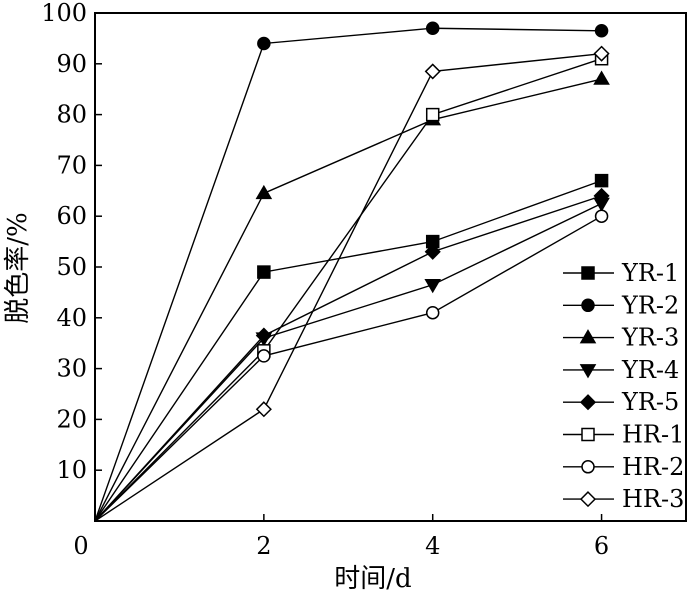 The height and width of the screenshot is (601, 700). What do you see at coordinates (650, 273) in the screenshot?
I see `legend-label-yr-1: YR-1` at bounding box center [650, 273].